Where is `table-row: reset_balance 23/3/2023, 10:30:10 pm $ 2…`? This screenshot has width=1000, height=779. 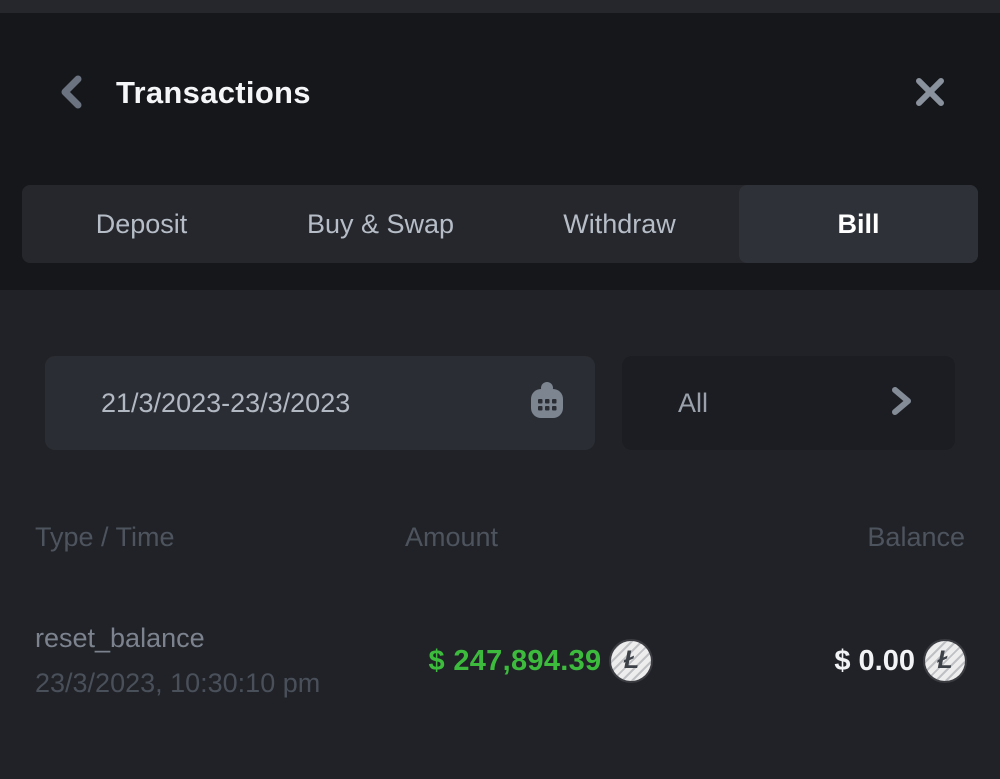
table-row: reset_balance 23/3/2023, 10:30:10 pm $ 2… is located at coordinates (500, 661).